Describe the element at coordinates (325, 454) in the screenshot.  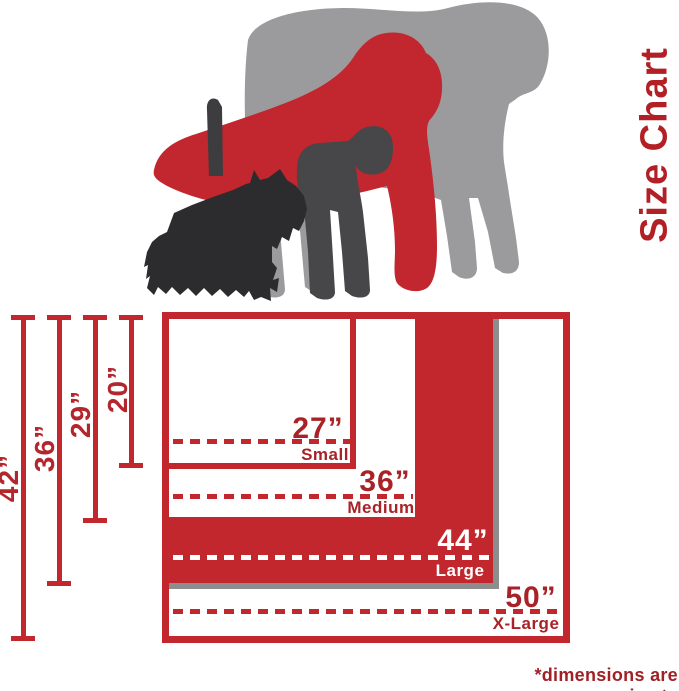
I see `small-name-label: Small` at that location.